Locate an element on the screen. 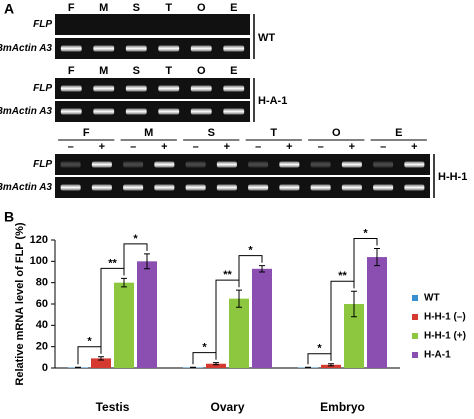 This screenshot has height=419, width=474. y-tick-label: 100 is located at coordinates (39, 261).